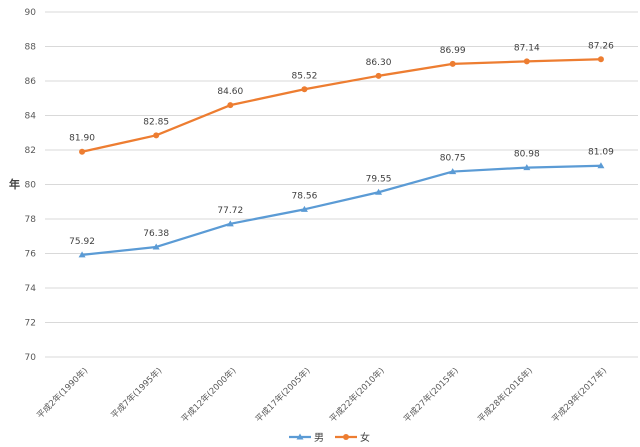 The width and height of the screenshot is (640, 447). I want to click on data-label: 86.30, so click(379, 63).